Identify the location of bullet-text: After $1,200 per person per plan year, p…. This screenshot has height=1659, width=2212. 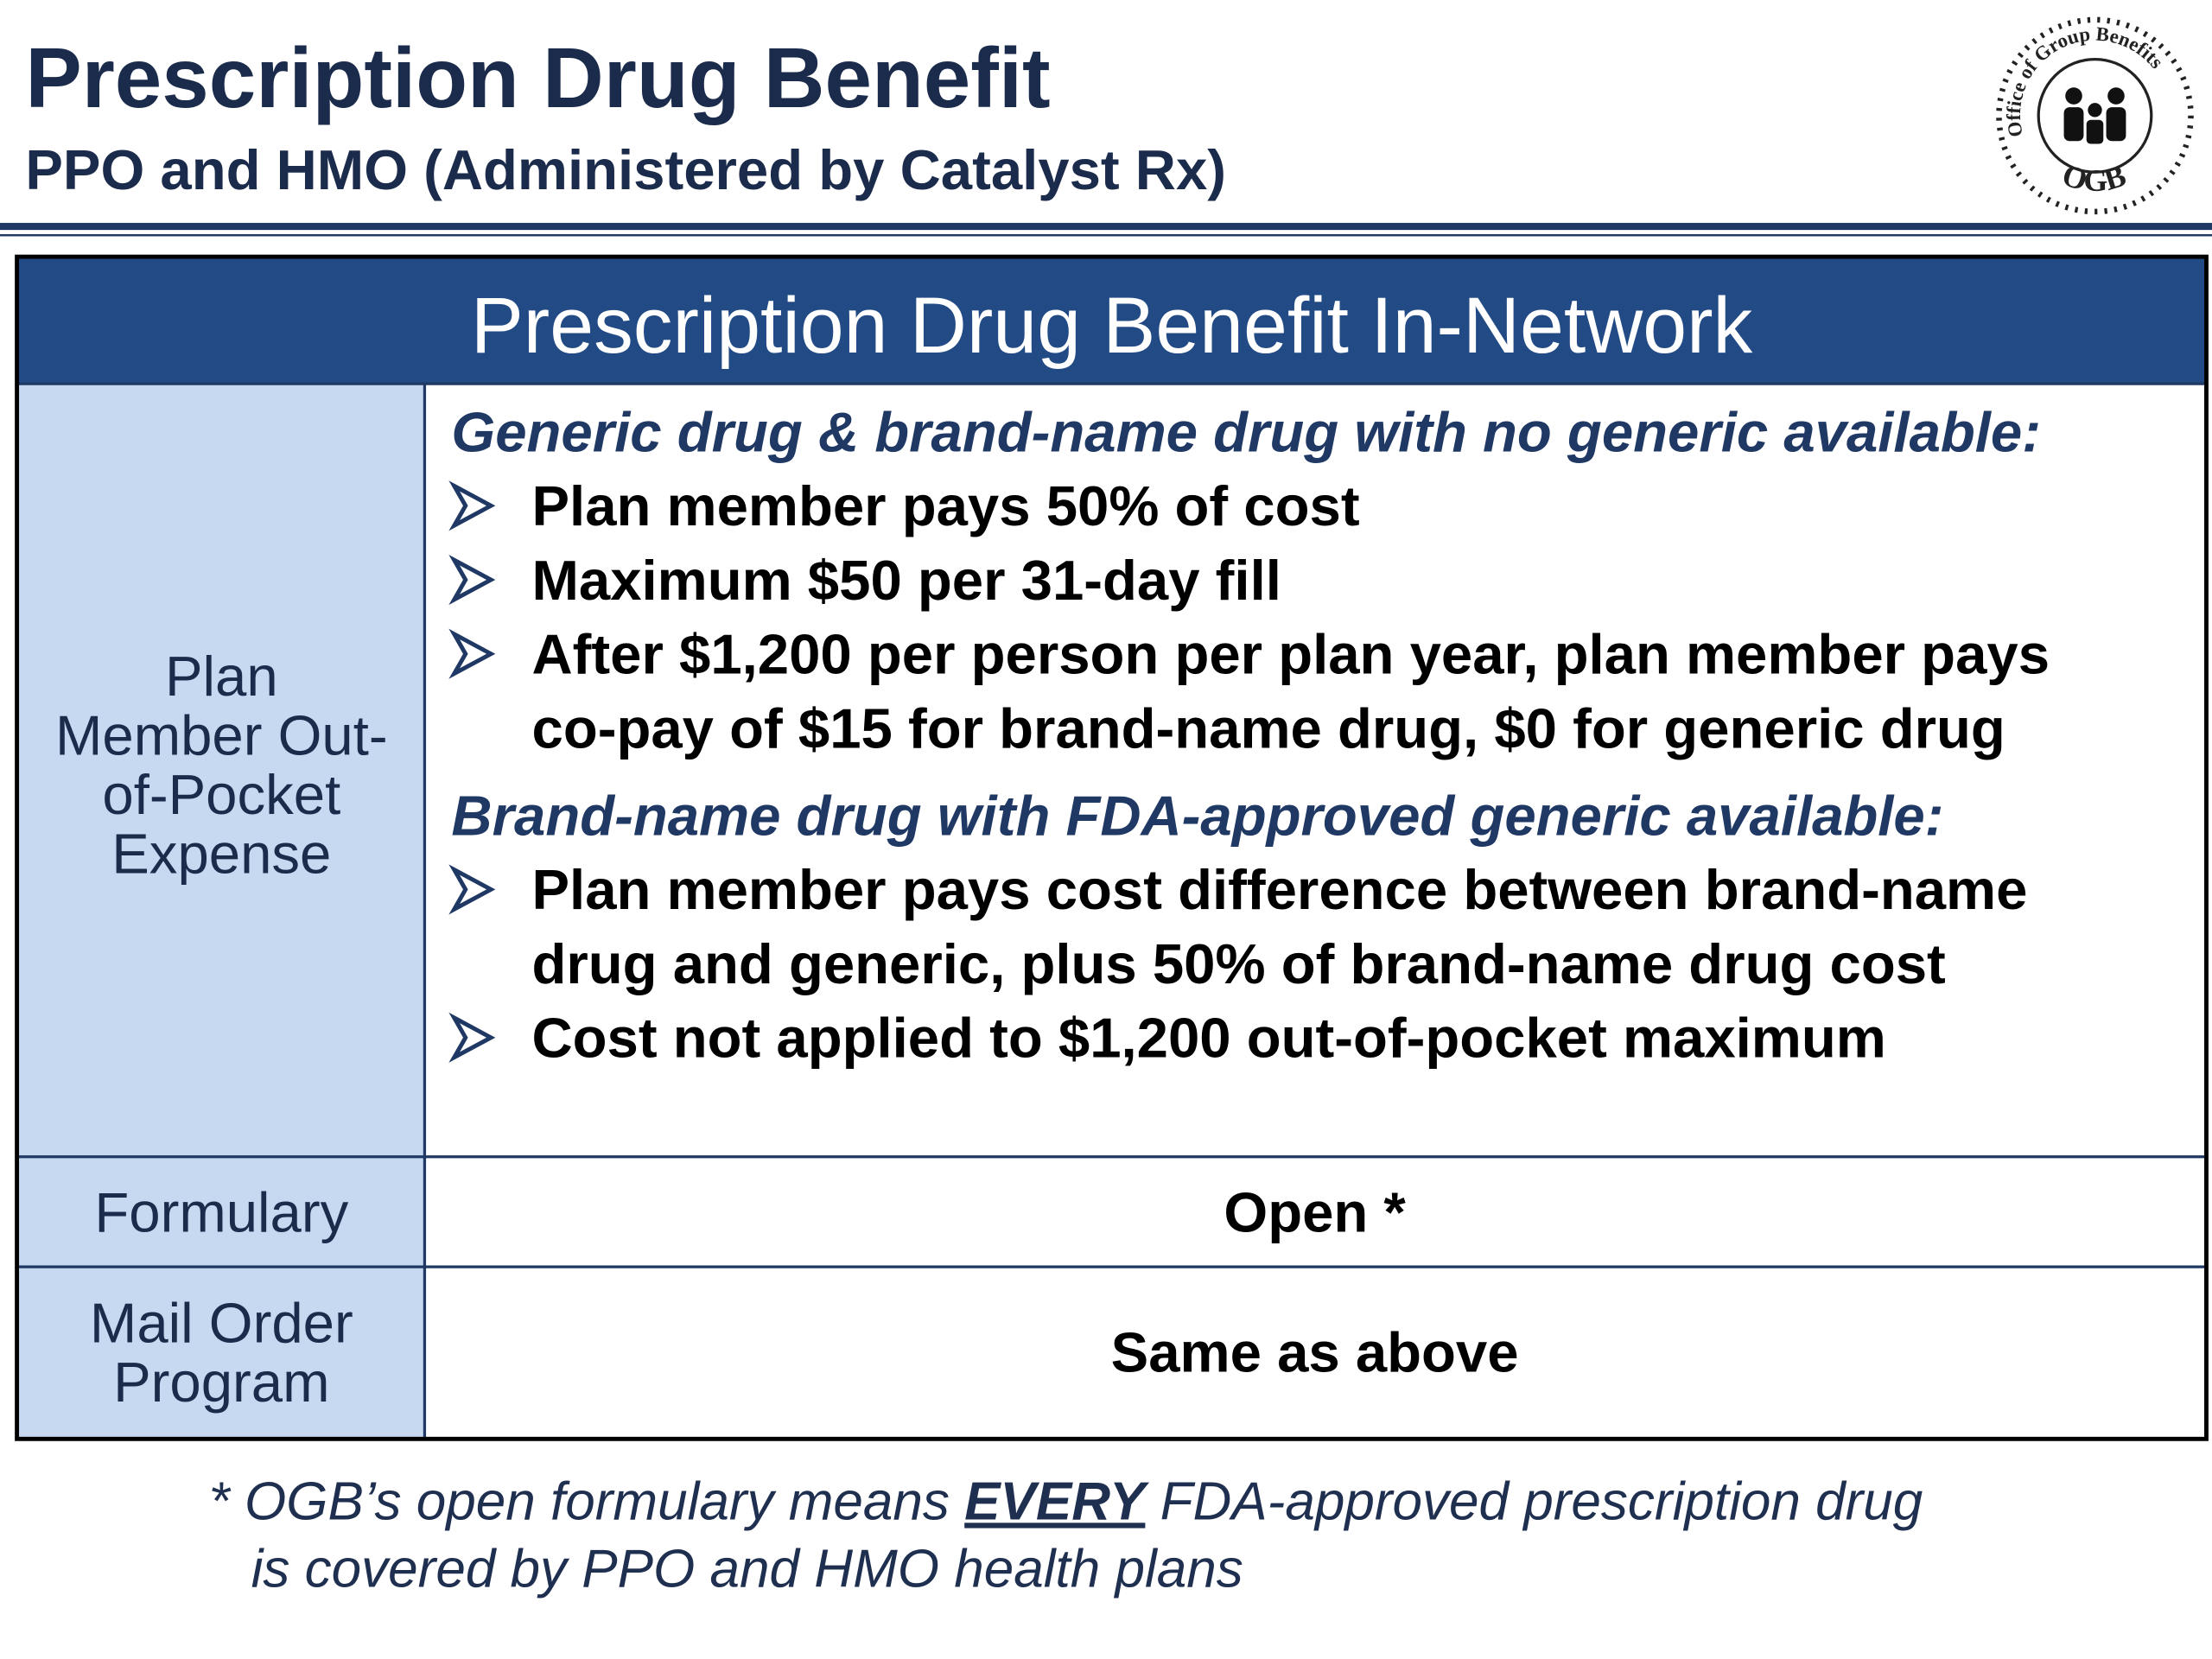
(1291, 654).